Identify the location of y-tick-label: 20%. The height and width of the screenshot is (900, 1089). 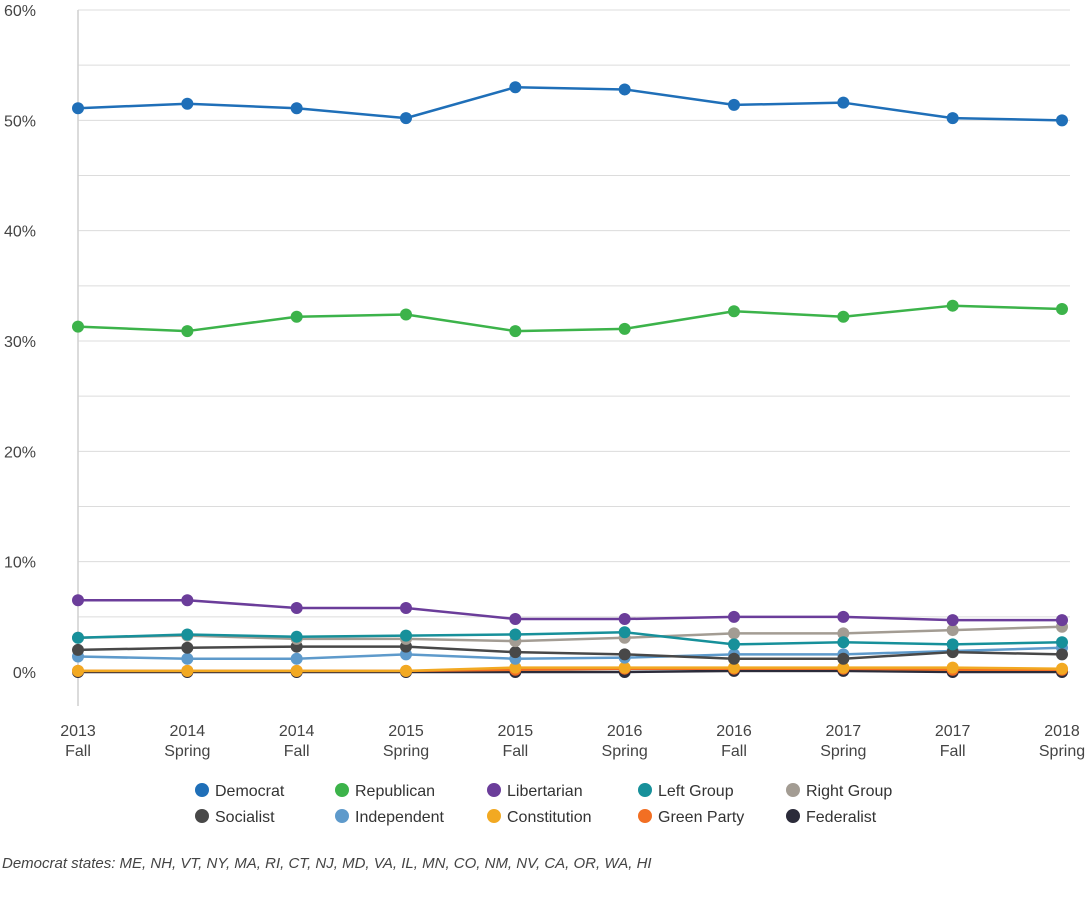
(20, 452).